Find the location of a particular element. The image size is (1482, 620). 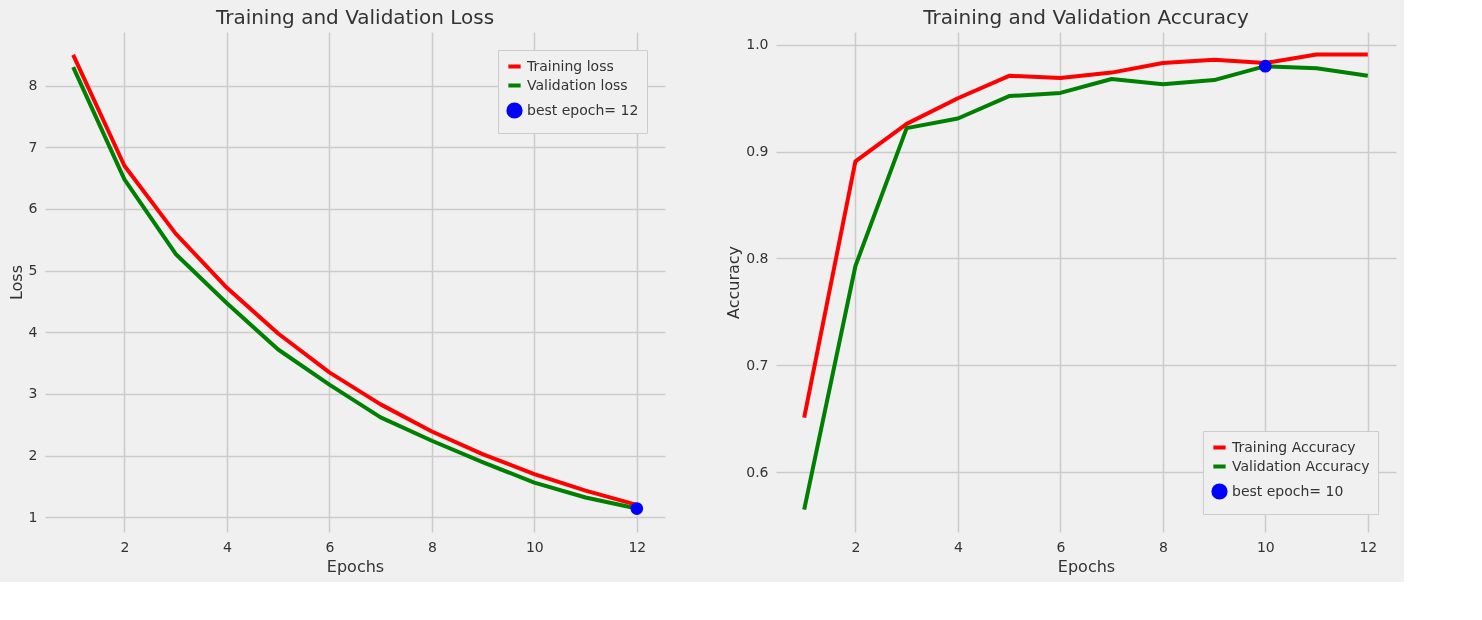

legend-label: Validation loss is located at coordinates (577, 84).